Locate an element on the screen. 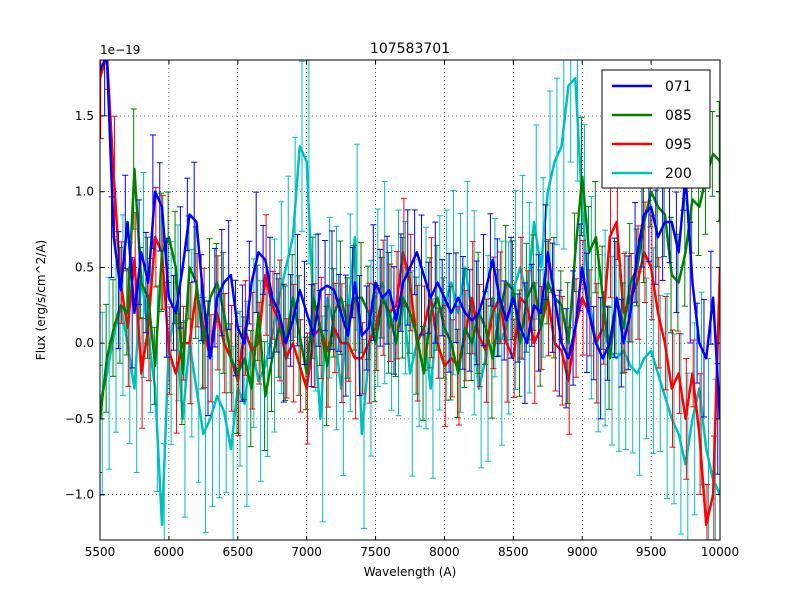 This screenshot has height=600, width=800. legend-label-085: 085 is located at coordinates (678, 116).